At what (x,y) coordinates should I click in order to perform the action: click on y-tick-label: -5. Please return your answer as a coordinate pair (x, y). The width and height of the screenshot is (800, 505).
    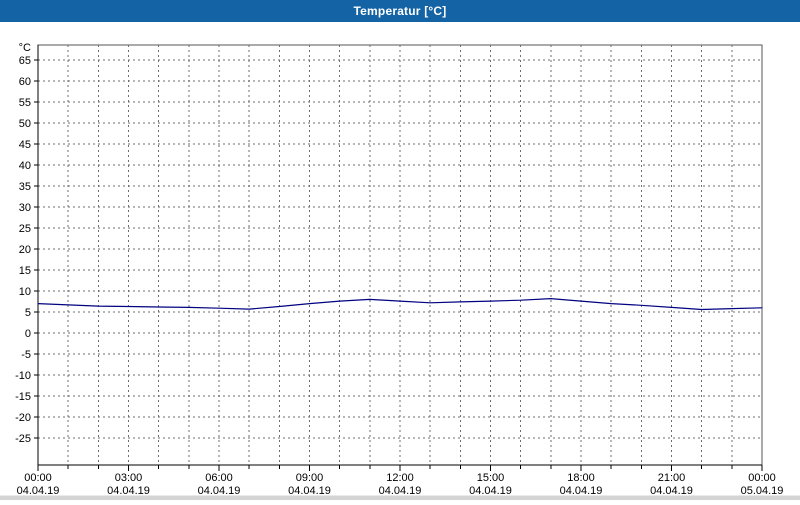
    Looking at the image, I should click on (26, 355).